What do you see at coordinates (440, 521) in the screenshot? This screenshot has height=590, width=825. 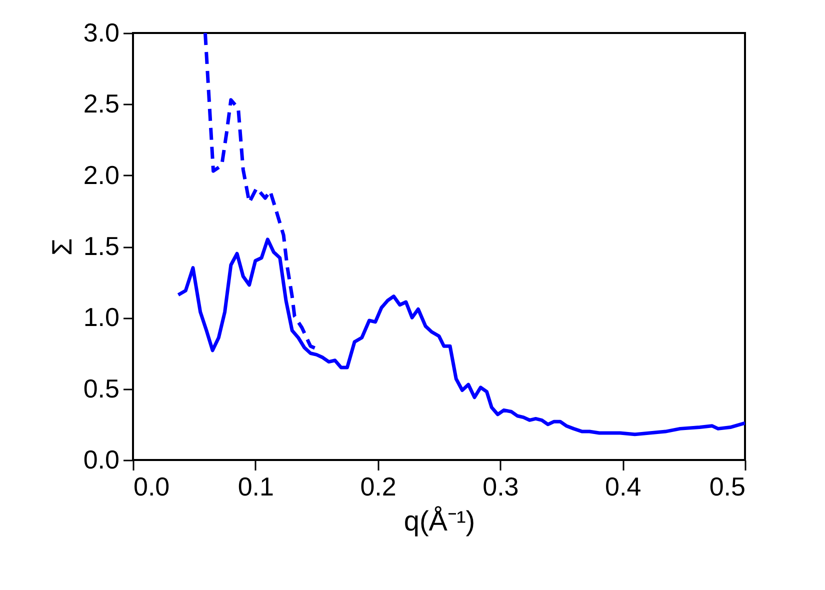 I see `x-axis-title: q(Å⁻¹)` at bounding box center [440, 521].